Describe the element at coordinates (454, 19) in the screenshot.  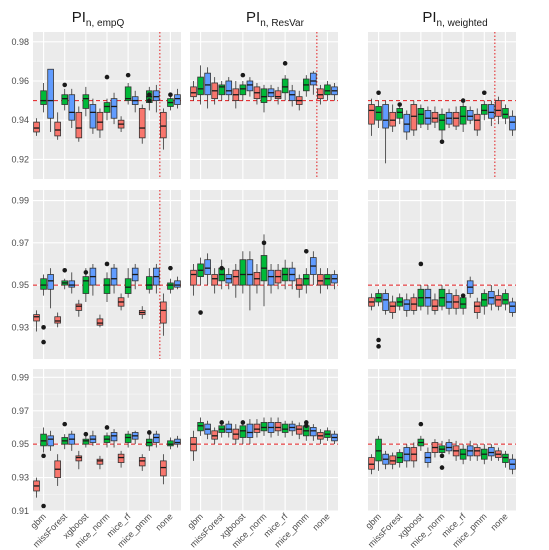
I see `column-title-3: PIn, weighted` at that location.